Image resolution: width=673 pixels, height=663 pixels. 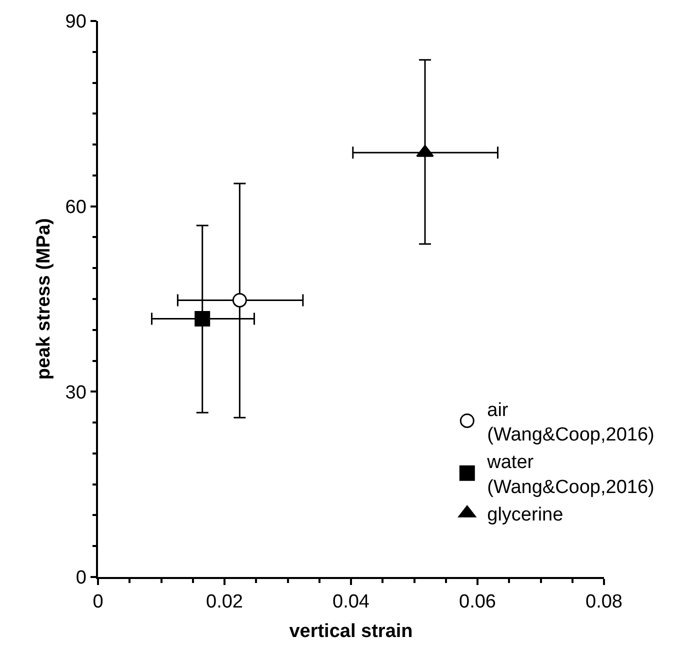 I want to click on x-axis-title: vertical strain, so click(x=351, y=631).